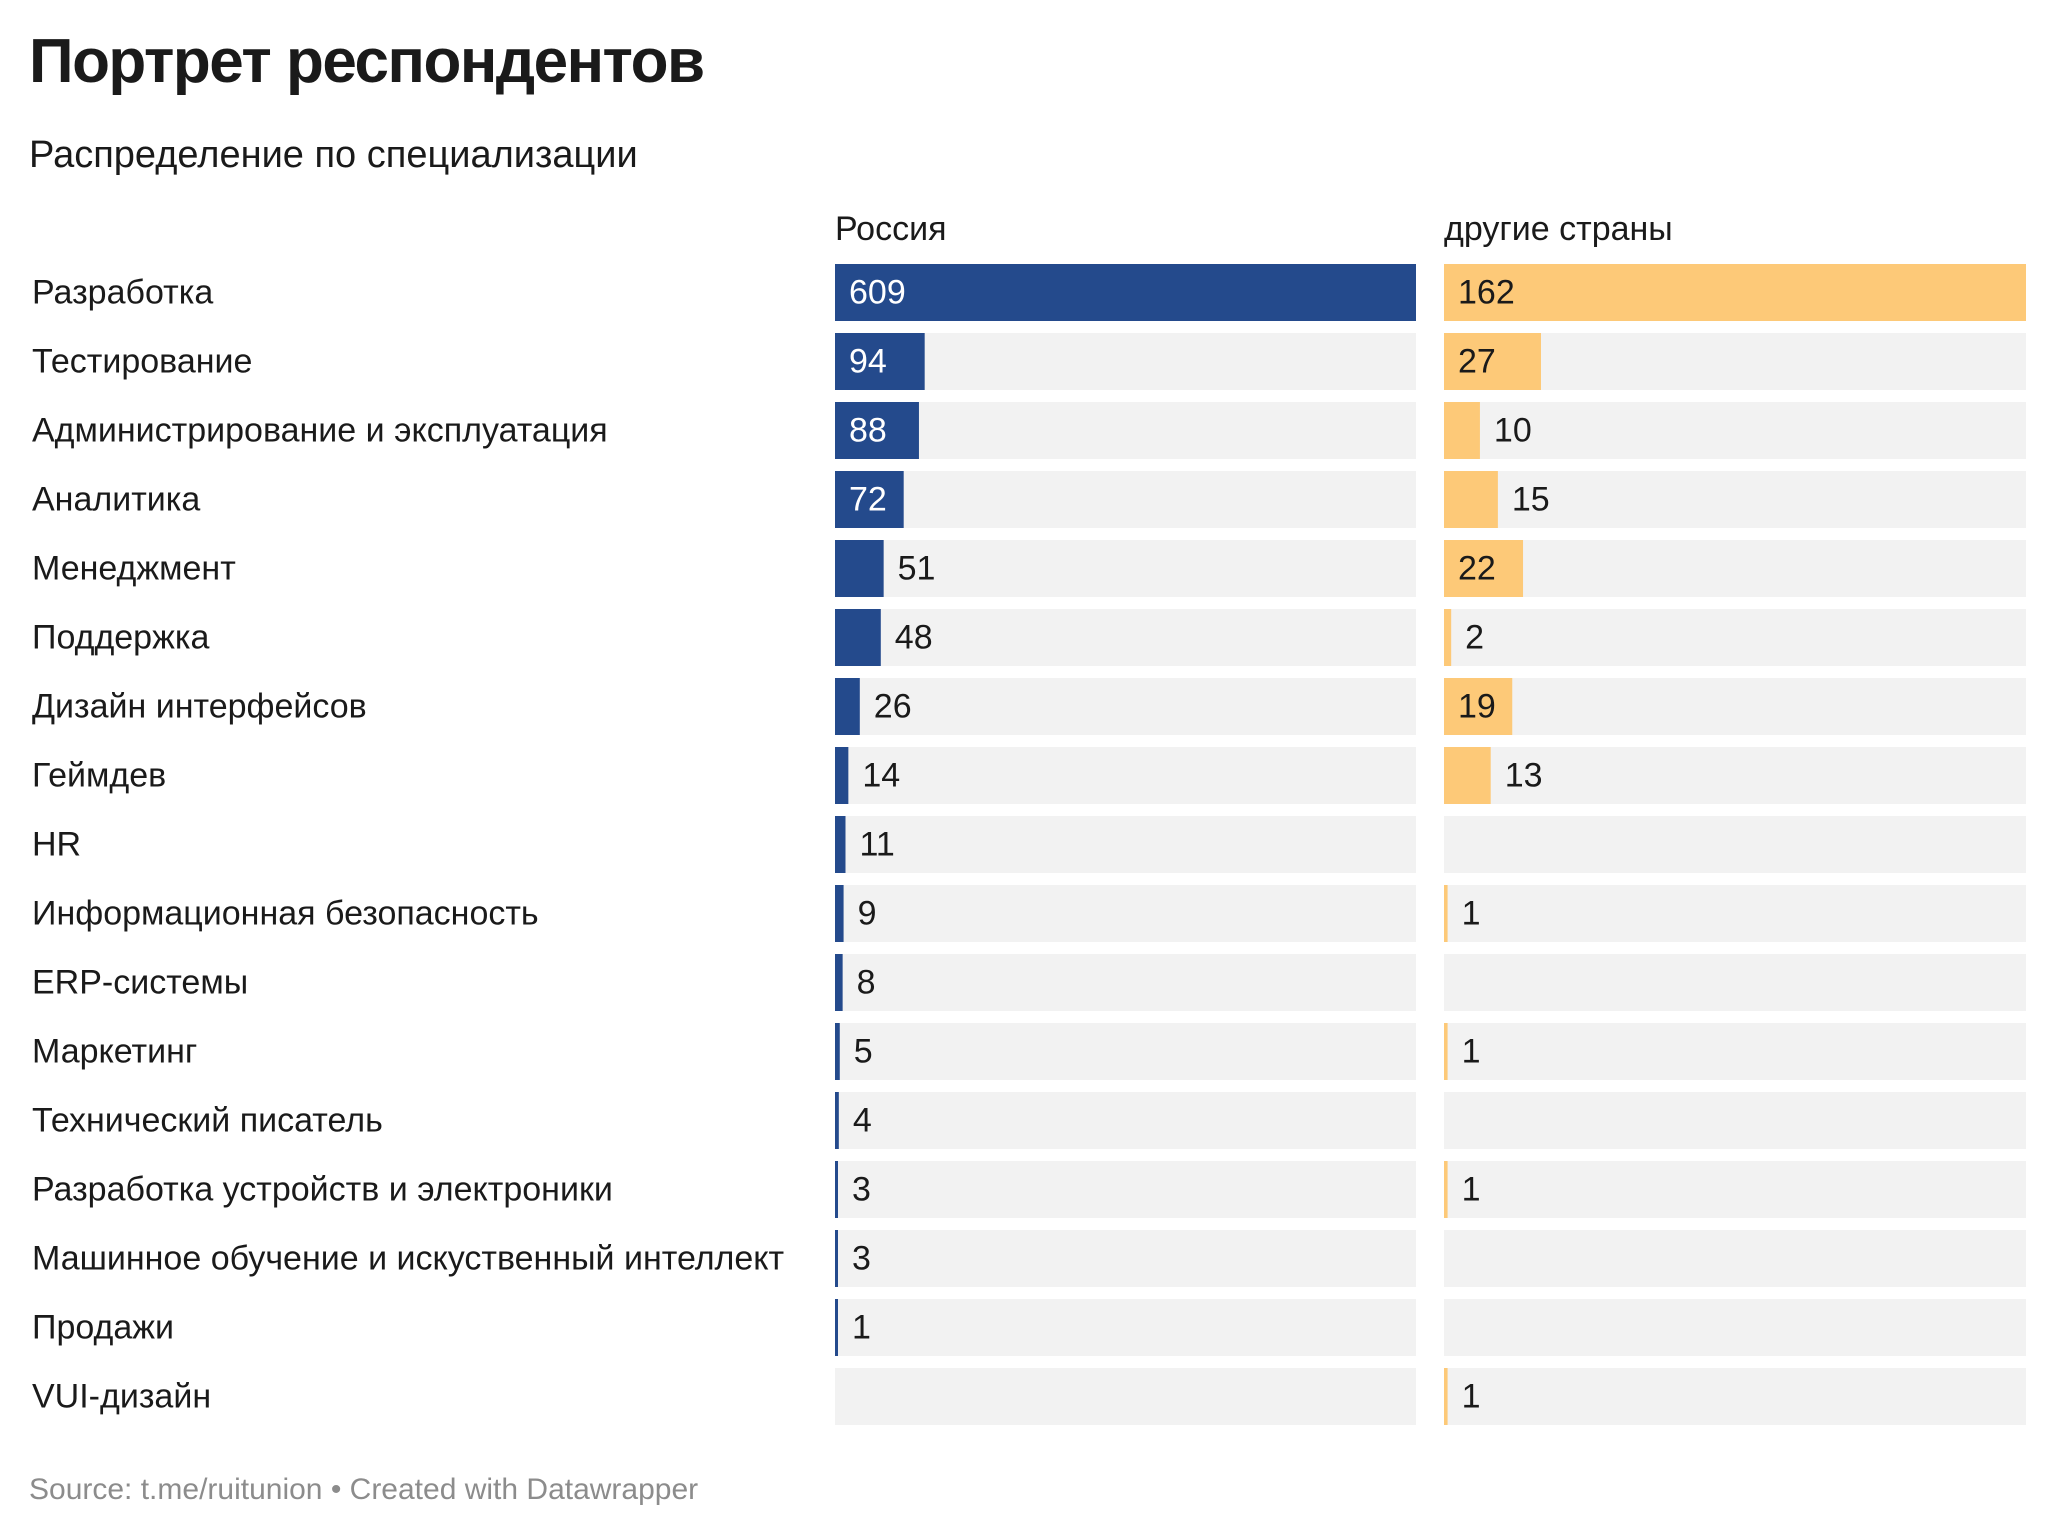  What do you see at coordinates (891, 229) in the screenshot?
I see `column-header-russia: Россия` at bounding box center [891, 229].